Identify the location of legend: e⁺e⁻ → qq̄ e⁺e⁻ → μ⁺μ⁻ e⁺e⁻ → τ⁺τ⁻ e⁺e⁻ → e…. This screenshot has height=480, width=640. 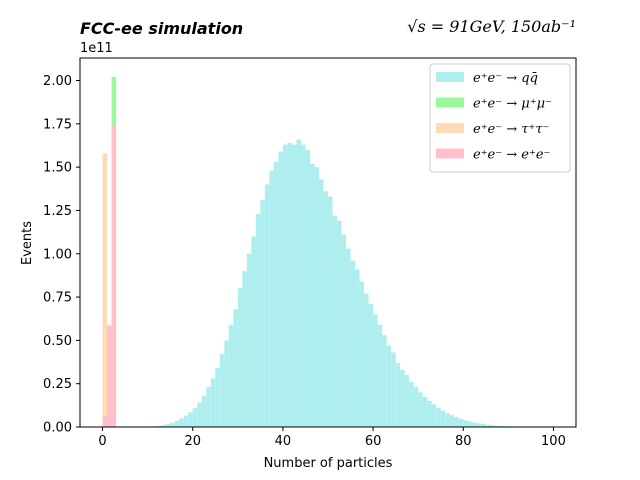
(500, 118).